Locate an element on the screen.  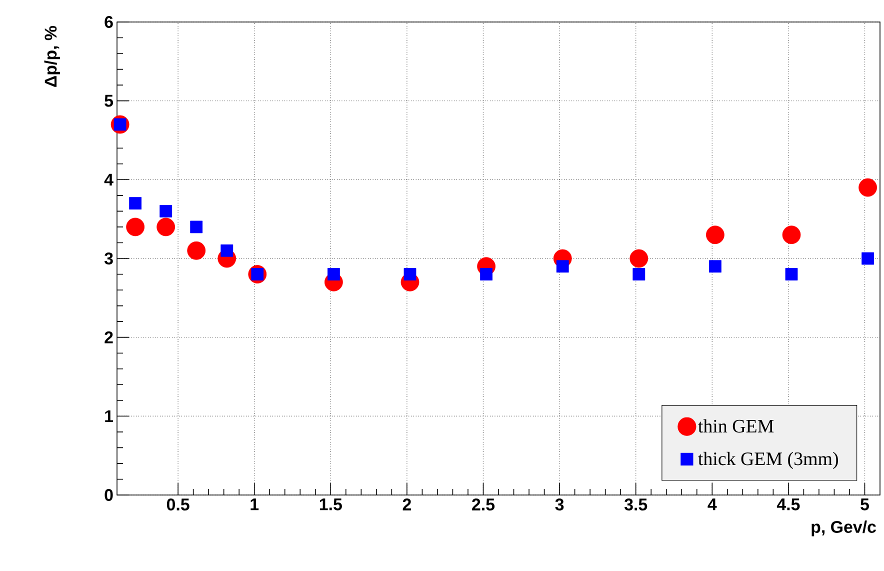
x-tick-label: 3 is located at coordinates (559, 504).